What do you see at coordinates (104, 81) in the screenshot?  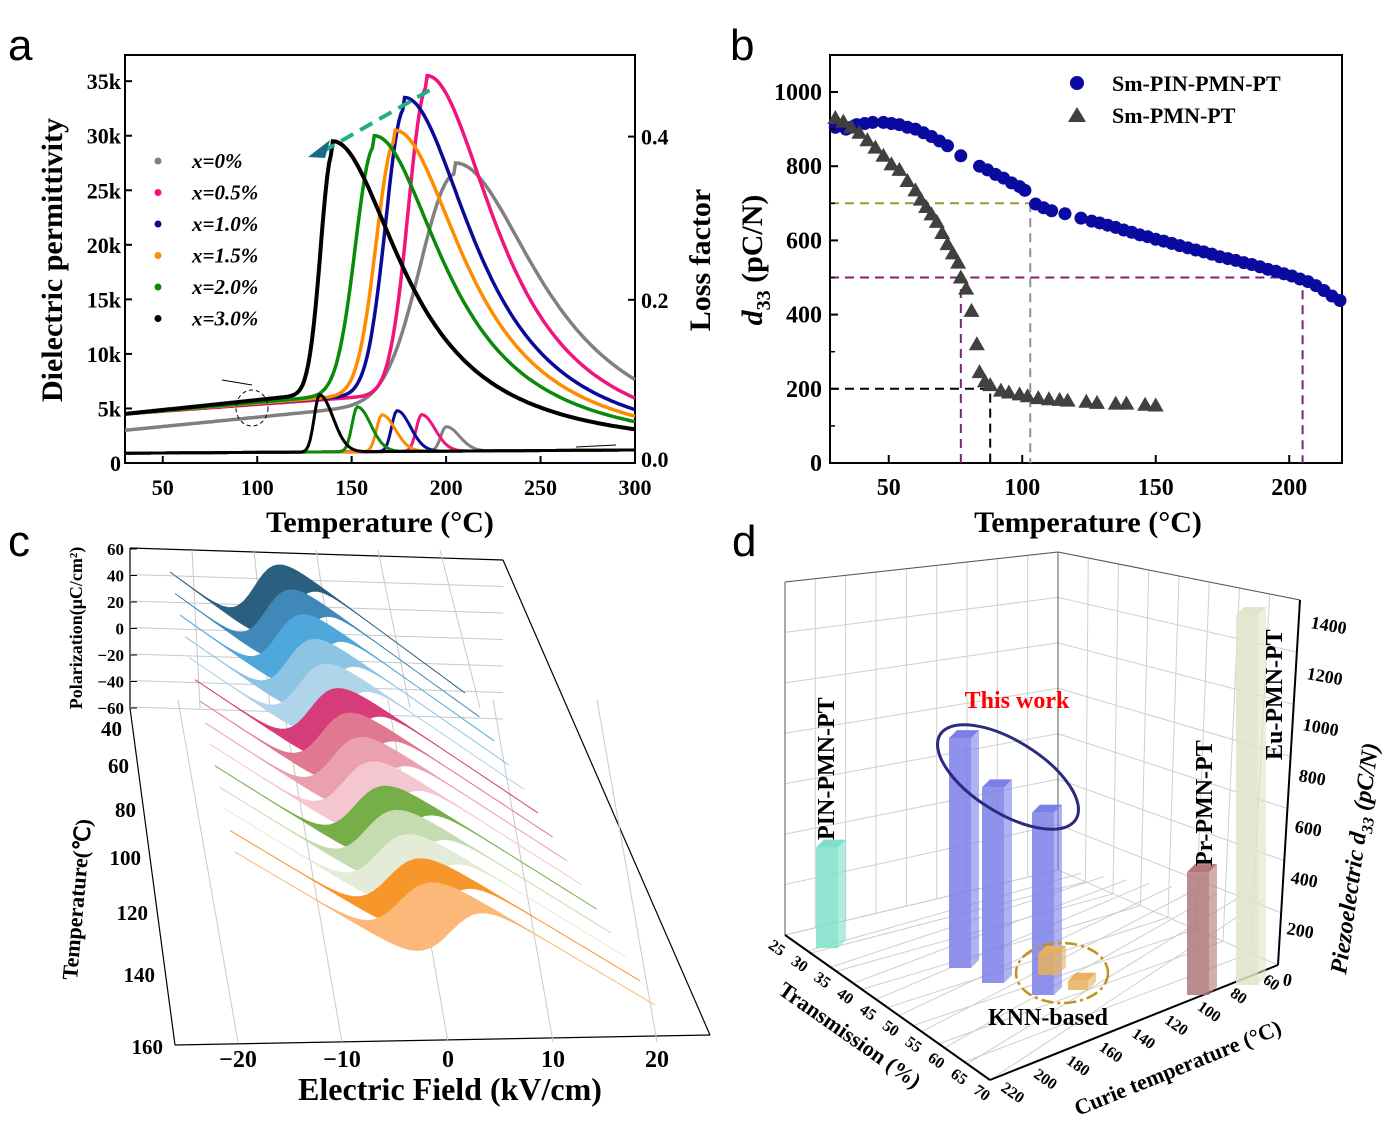 I see `y-tick-label: 35k` at bounding box center [104, 81].